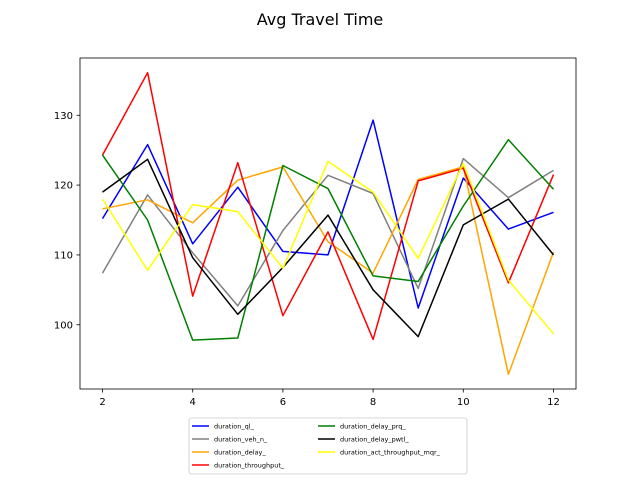 The height and width of the screenshot is (480, 640). What do you see at coordinates (240, 453) in the screenshot?
I see `legend-label-2: duration_delay_` at bounding box center [240, 453].